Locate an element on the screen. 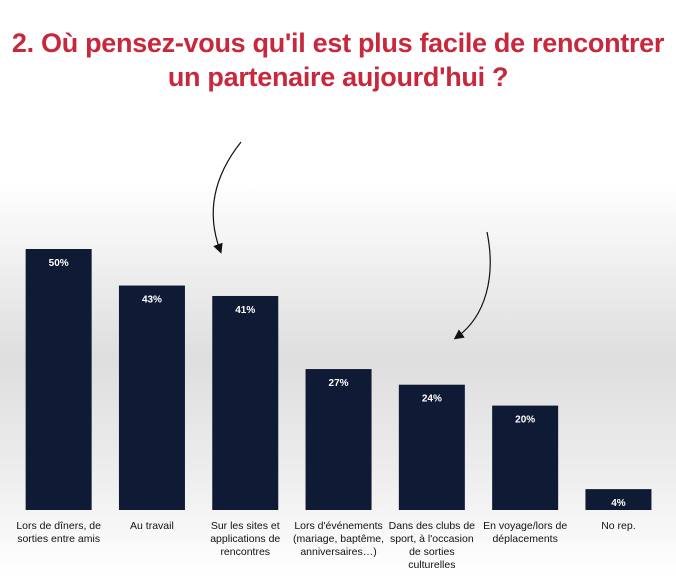 Image resolution: width=676 pixels, height=576 pixels. value-label-5: 24% is located at coordinates (432, 399).